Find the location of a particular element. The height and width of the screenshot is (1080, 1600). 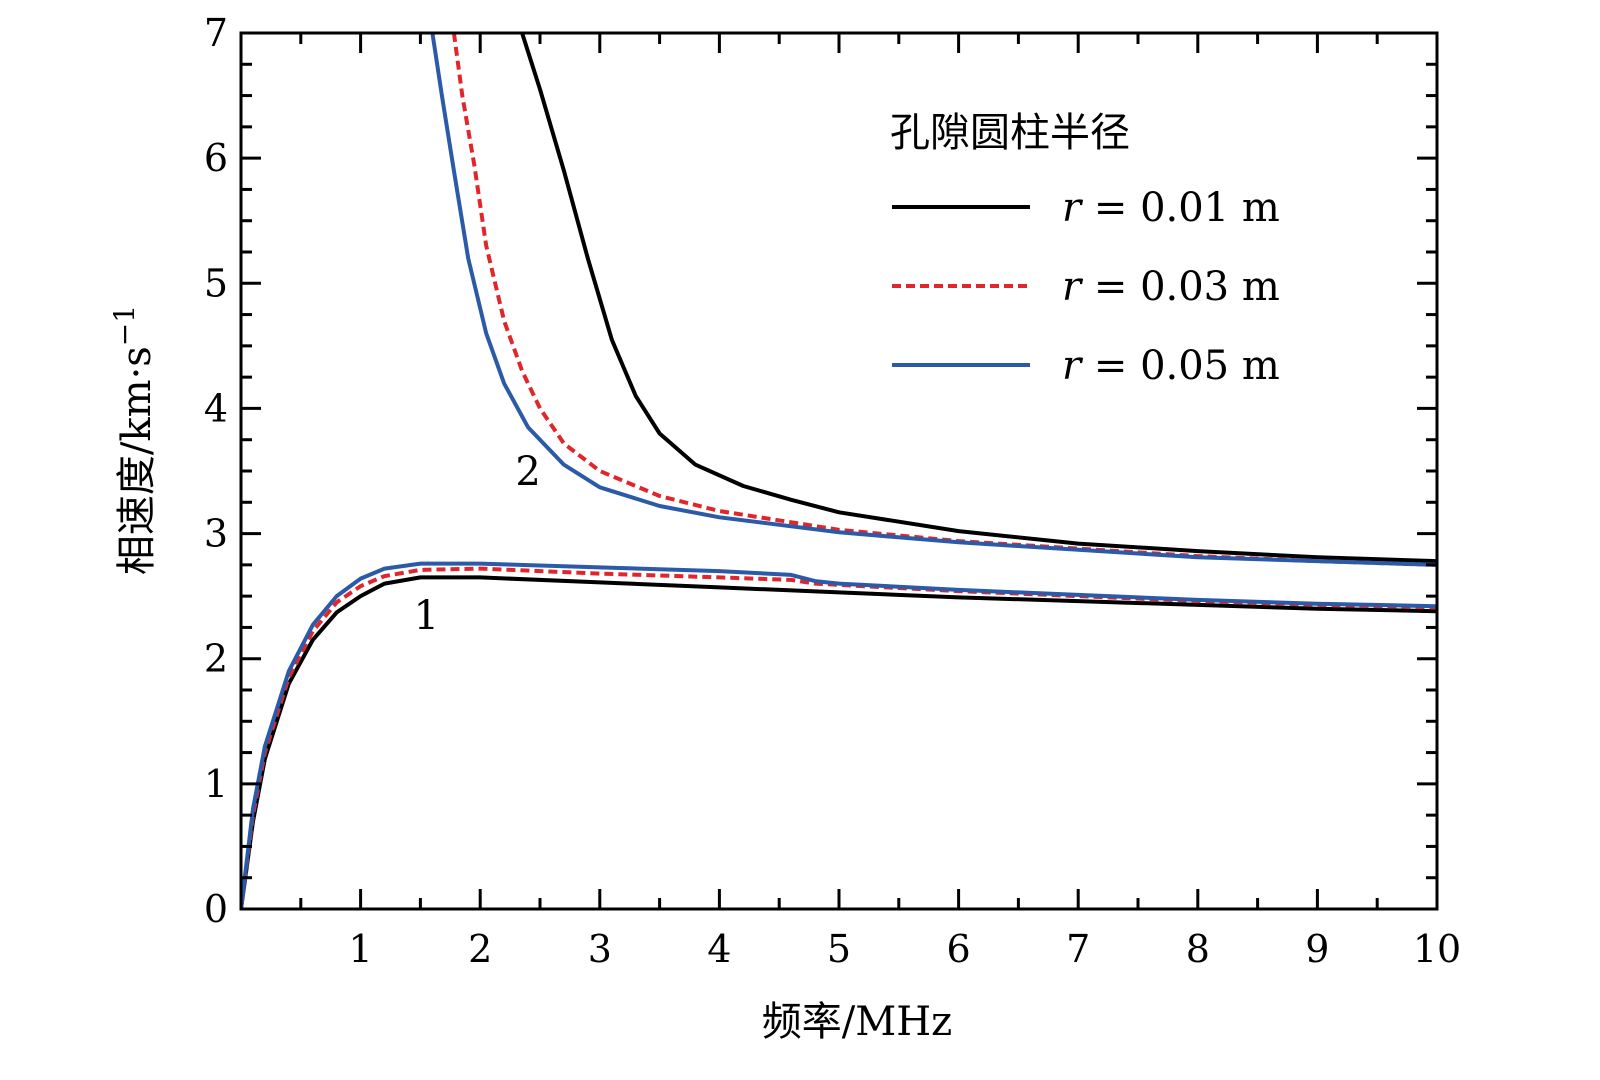

legend-label-2: r = 0.03 m is located at coordinates (1171, 287).